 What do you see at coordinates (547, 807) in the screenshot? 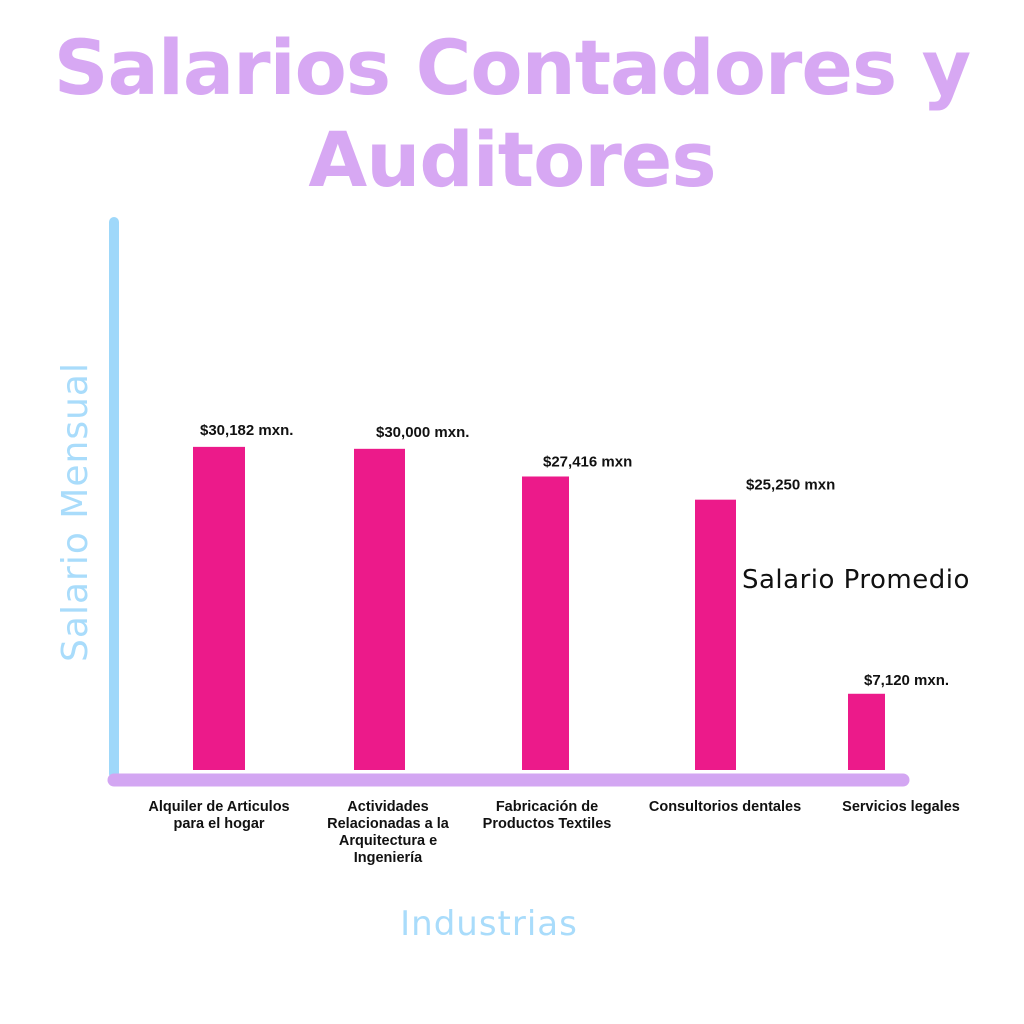
I see `x-tick-label-line: Fabricación de` at bounding box center [547, 807].